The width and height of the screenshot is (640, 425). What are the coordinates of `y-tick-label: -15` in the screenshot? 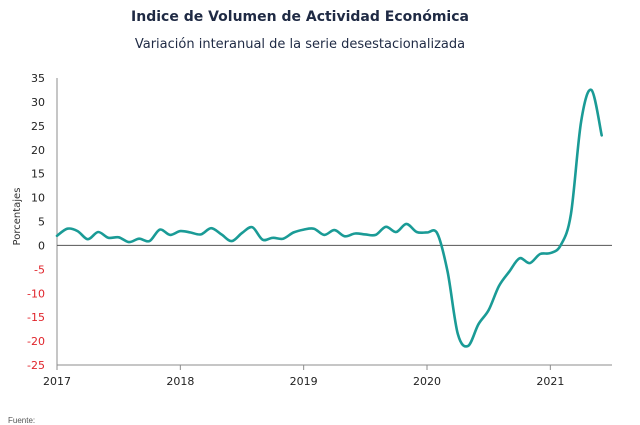 It's located at (36, 317).